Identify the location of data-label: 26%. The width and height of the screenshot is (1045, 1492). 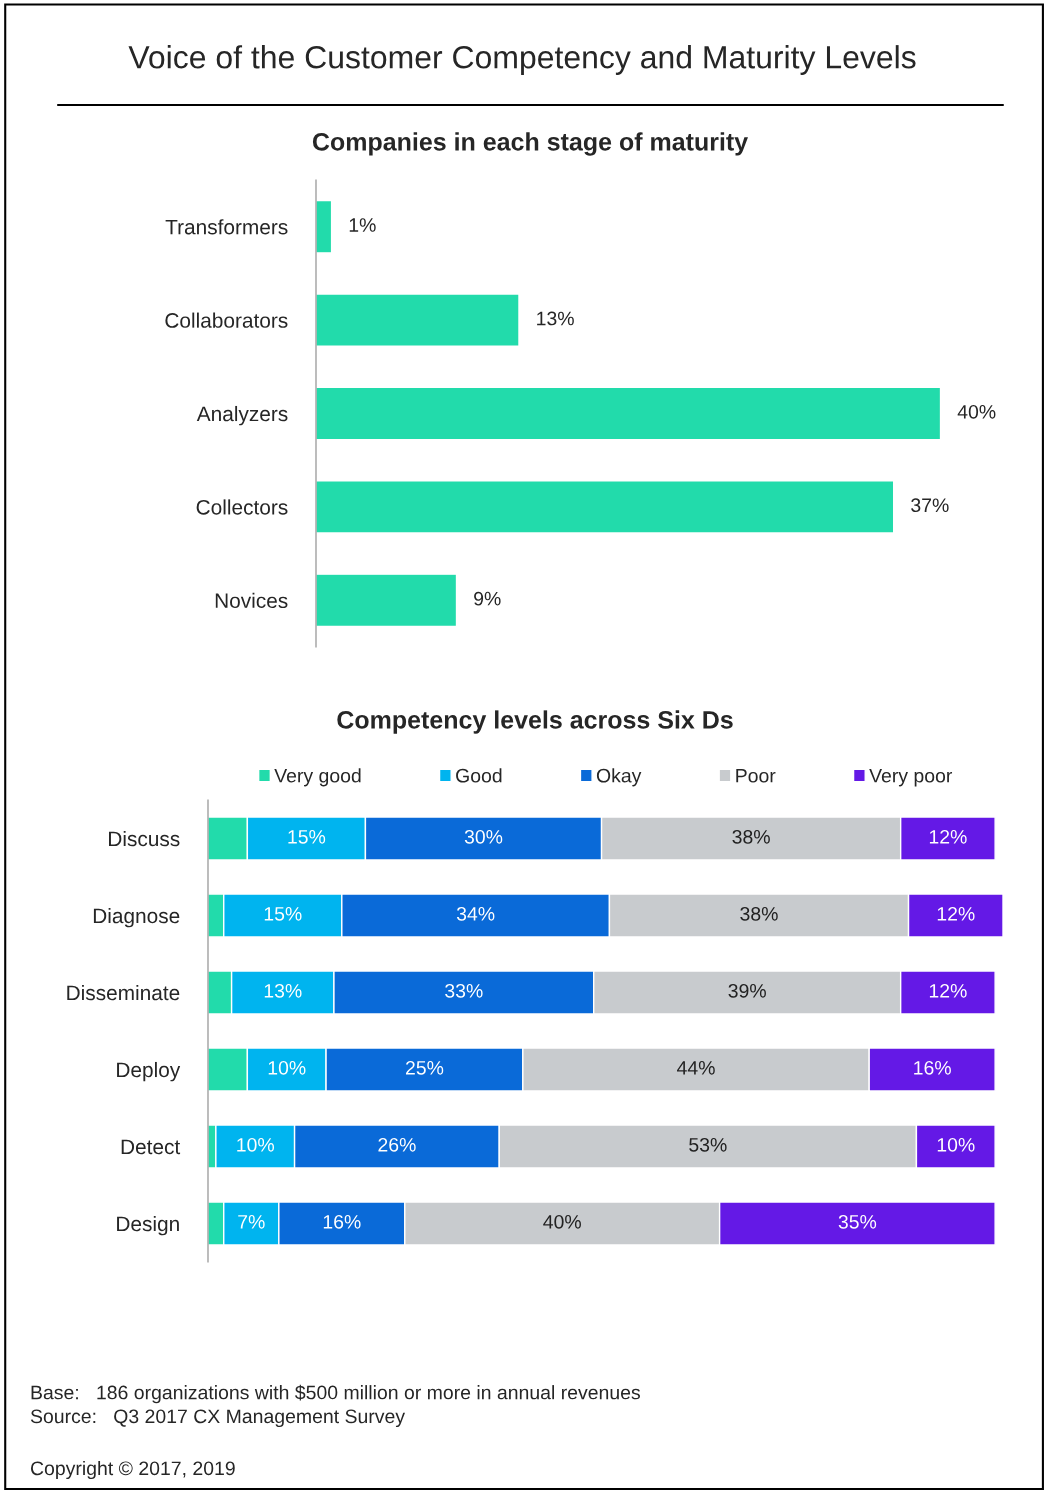
(397, 1144).